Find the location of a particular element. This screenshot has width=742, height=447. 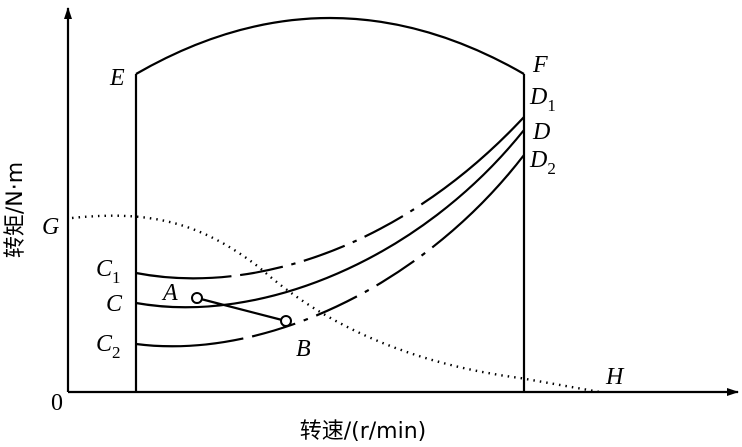

point-letter: E is located at coordinates (117, 78).